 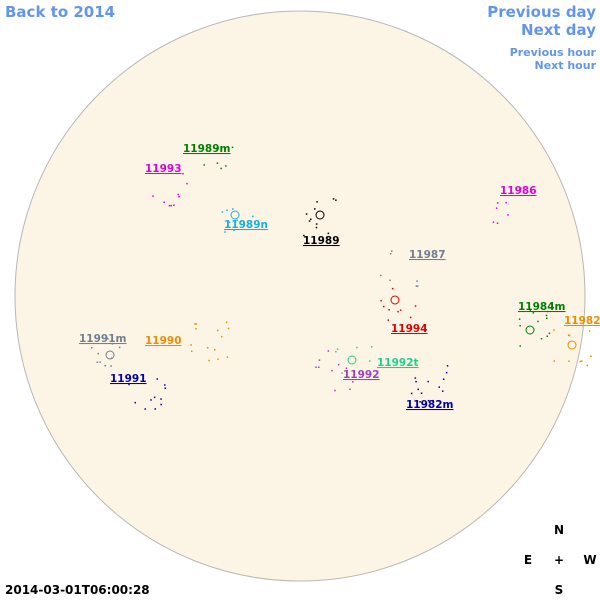 I want to click on region-label: 11982m, so click(x=430, y=405).